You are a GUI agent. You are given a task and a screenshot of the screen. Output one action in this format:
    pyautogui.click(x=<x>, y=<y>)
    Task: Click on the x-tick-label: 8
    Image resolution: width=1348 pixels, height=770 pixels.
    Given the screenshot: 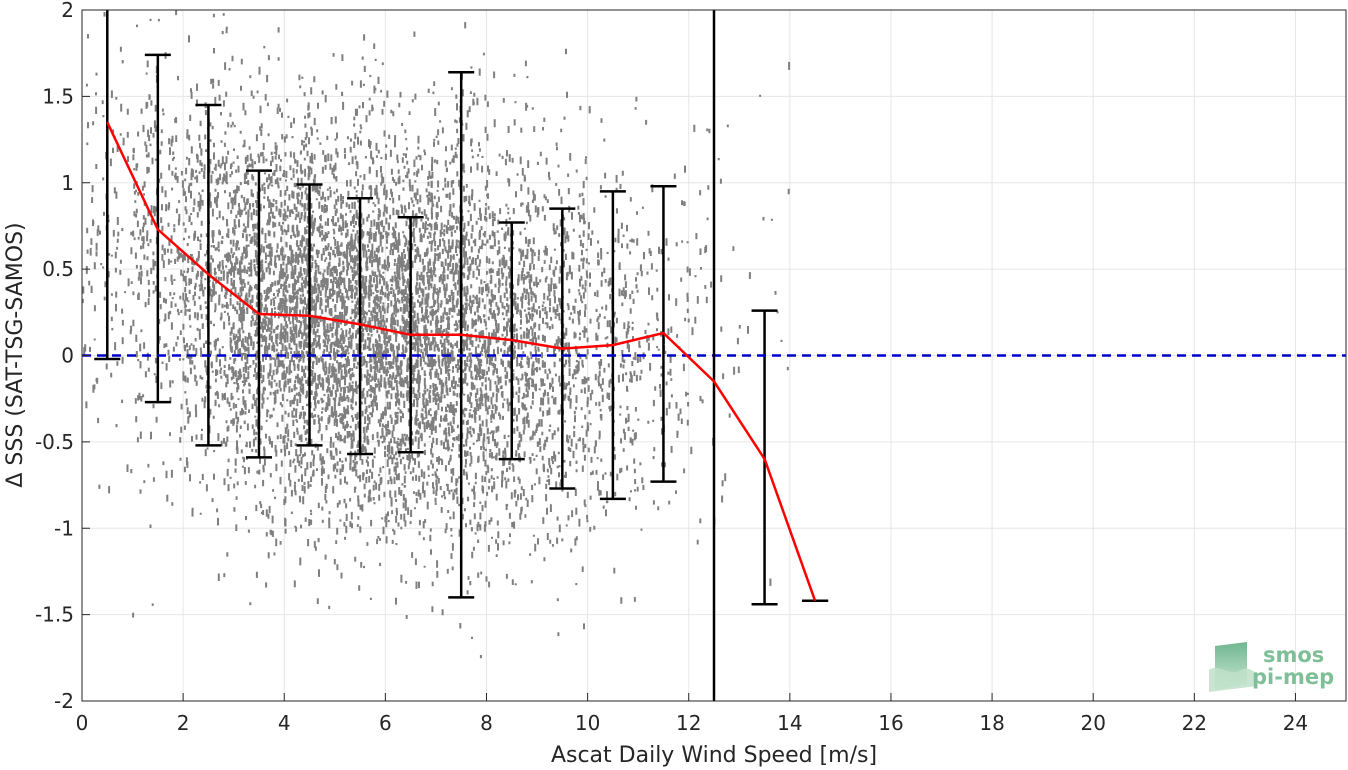 What is the action you would take?
    pyautogui.click(x=486, y=723)
    